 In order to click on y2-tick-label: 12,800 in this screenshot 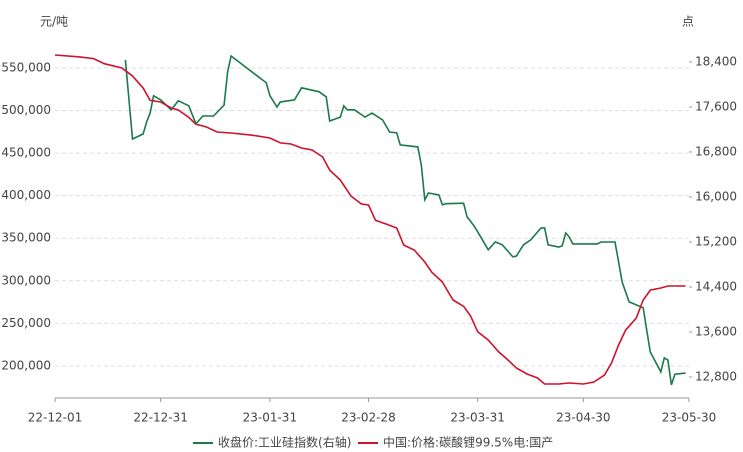, I will do `click(716, 376)`.